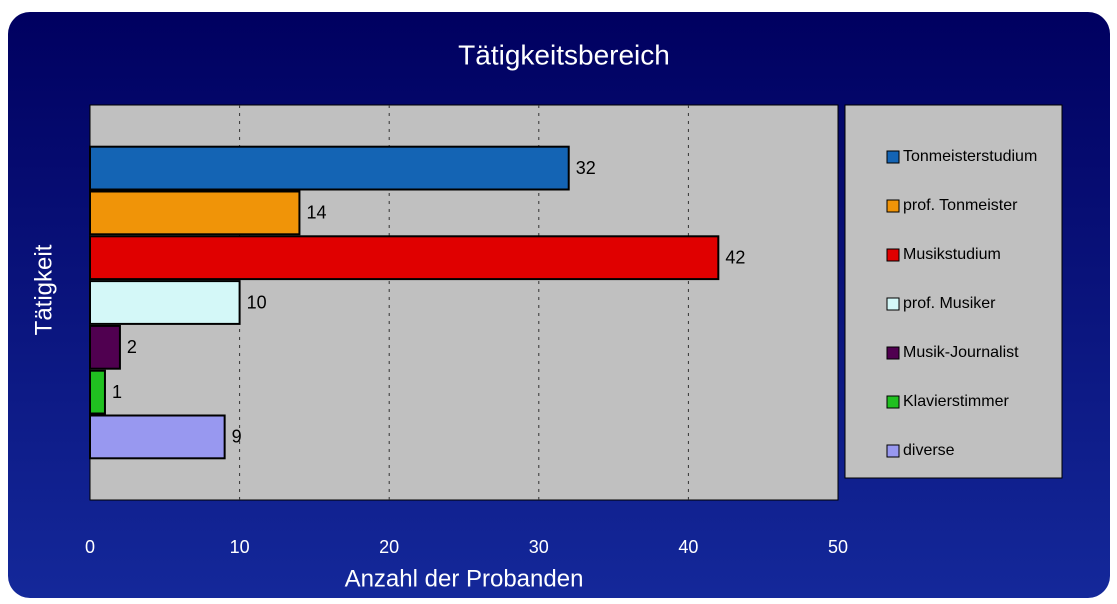 The image size is (1117, 604). What do you see at coordinates (539, 547) in the screenshot?
I see `x-tick-label: 30` at bounding box center [539, 547].